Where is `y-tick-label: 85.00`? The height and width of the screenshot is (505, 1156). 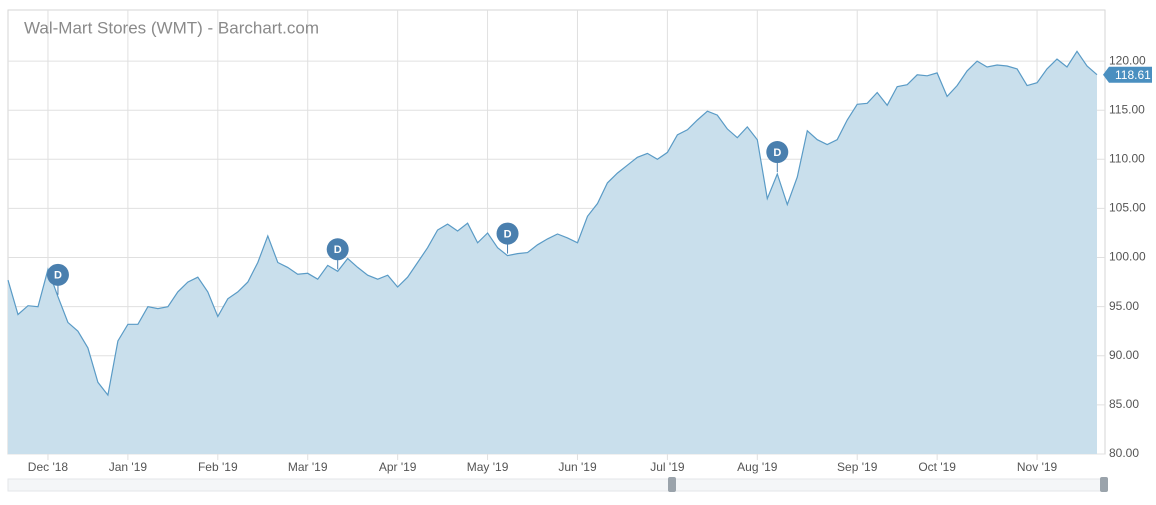 y-tick-label: 85.00 is located at coordinates (1124, 404).